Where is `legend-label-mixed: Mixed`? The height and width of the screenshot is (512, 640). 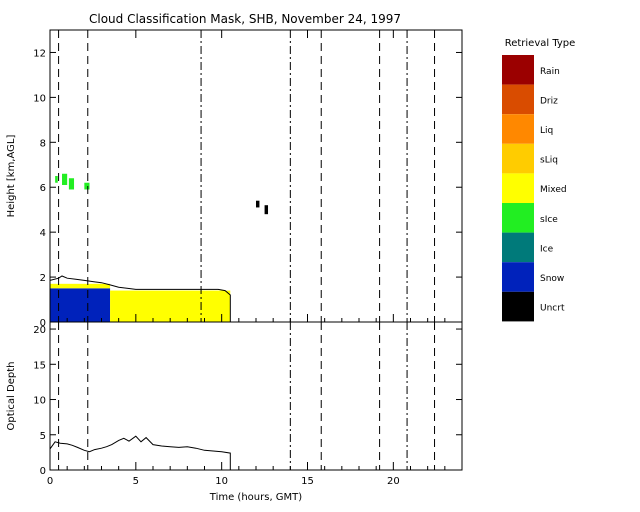
legend-label-mixed: Mixed is located at coordinates (553, 190).